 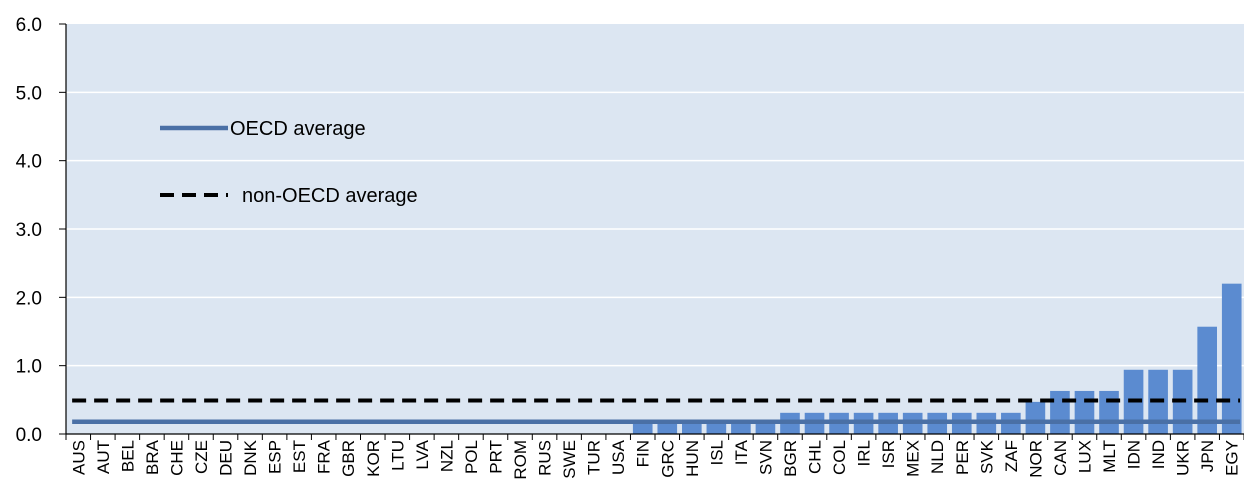 What do you see at coordinates (324, 456) in the screenshot?
I see `x-tick-label-fra: FRA` at bounding box center [324, 456].